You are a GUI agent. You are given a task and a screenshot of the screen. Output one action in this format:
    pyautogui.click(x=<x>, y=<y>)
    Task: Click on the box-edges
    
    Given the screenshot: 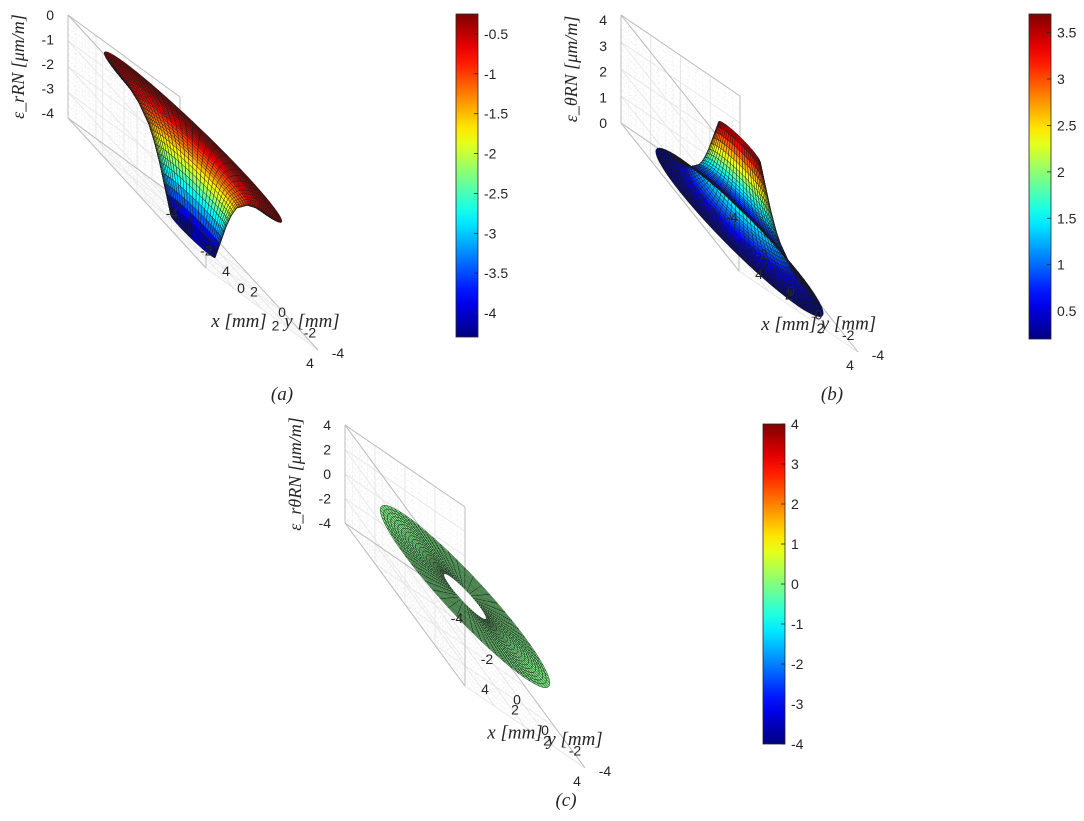 What is the action you would take?
    pyautogui.click(x=465, y=596)
    